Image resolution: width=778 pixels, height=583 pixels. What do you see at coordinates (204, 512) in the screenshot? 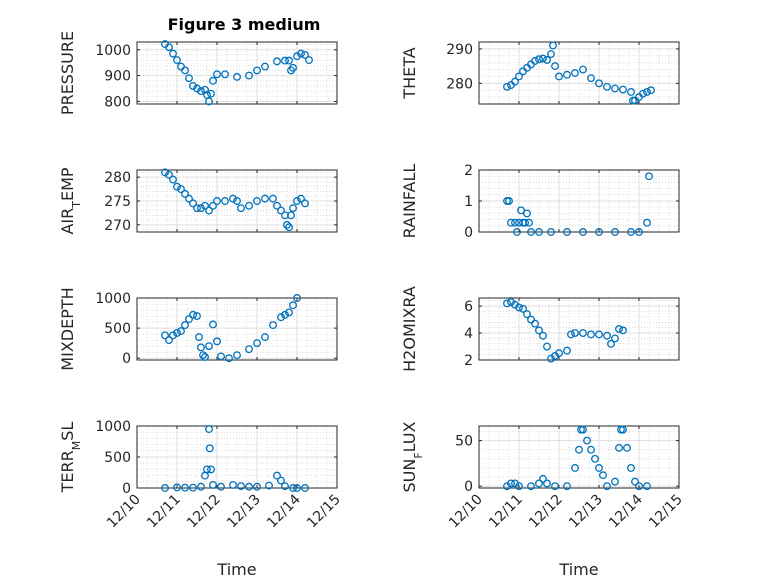
I see `x-tick-label: 12/12` at bounding box center [204, 512].